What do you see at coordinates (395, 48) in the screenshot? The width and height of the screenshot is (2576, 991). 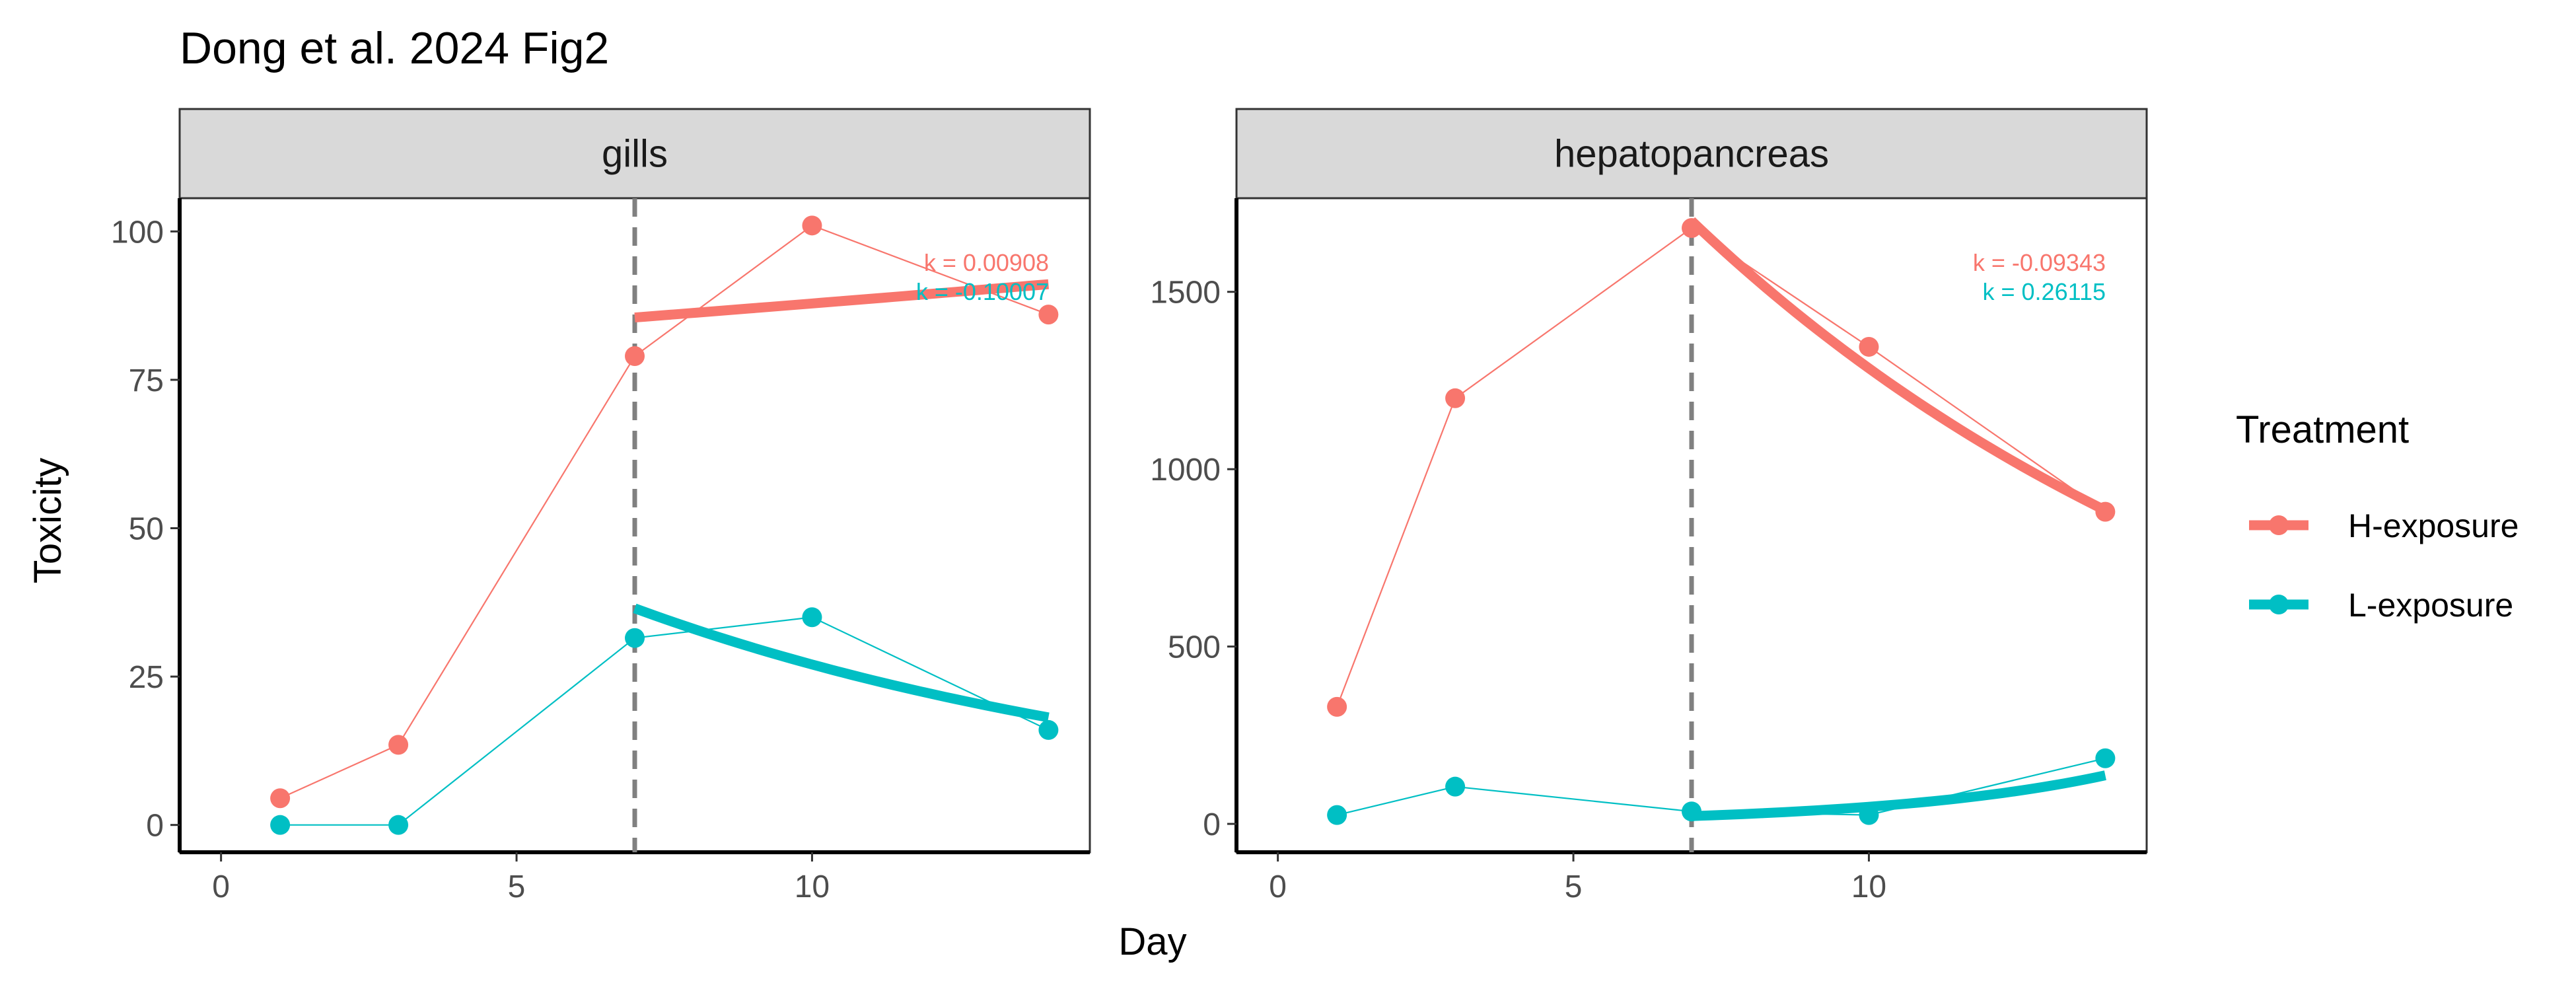 I see `chart-title: Dong et al. 2024 Fig2` at bounding box center [395, 48].